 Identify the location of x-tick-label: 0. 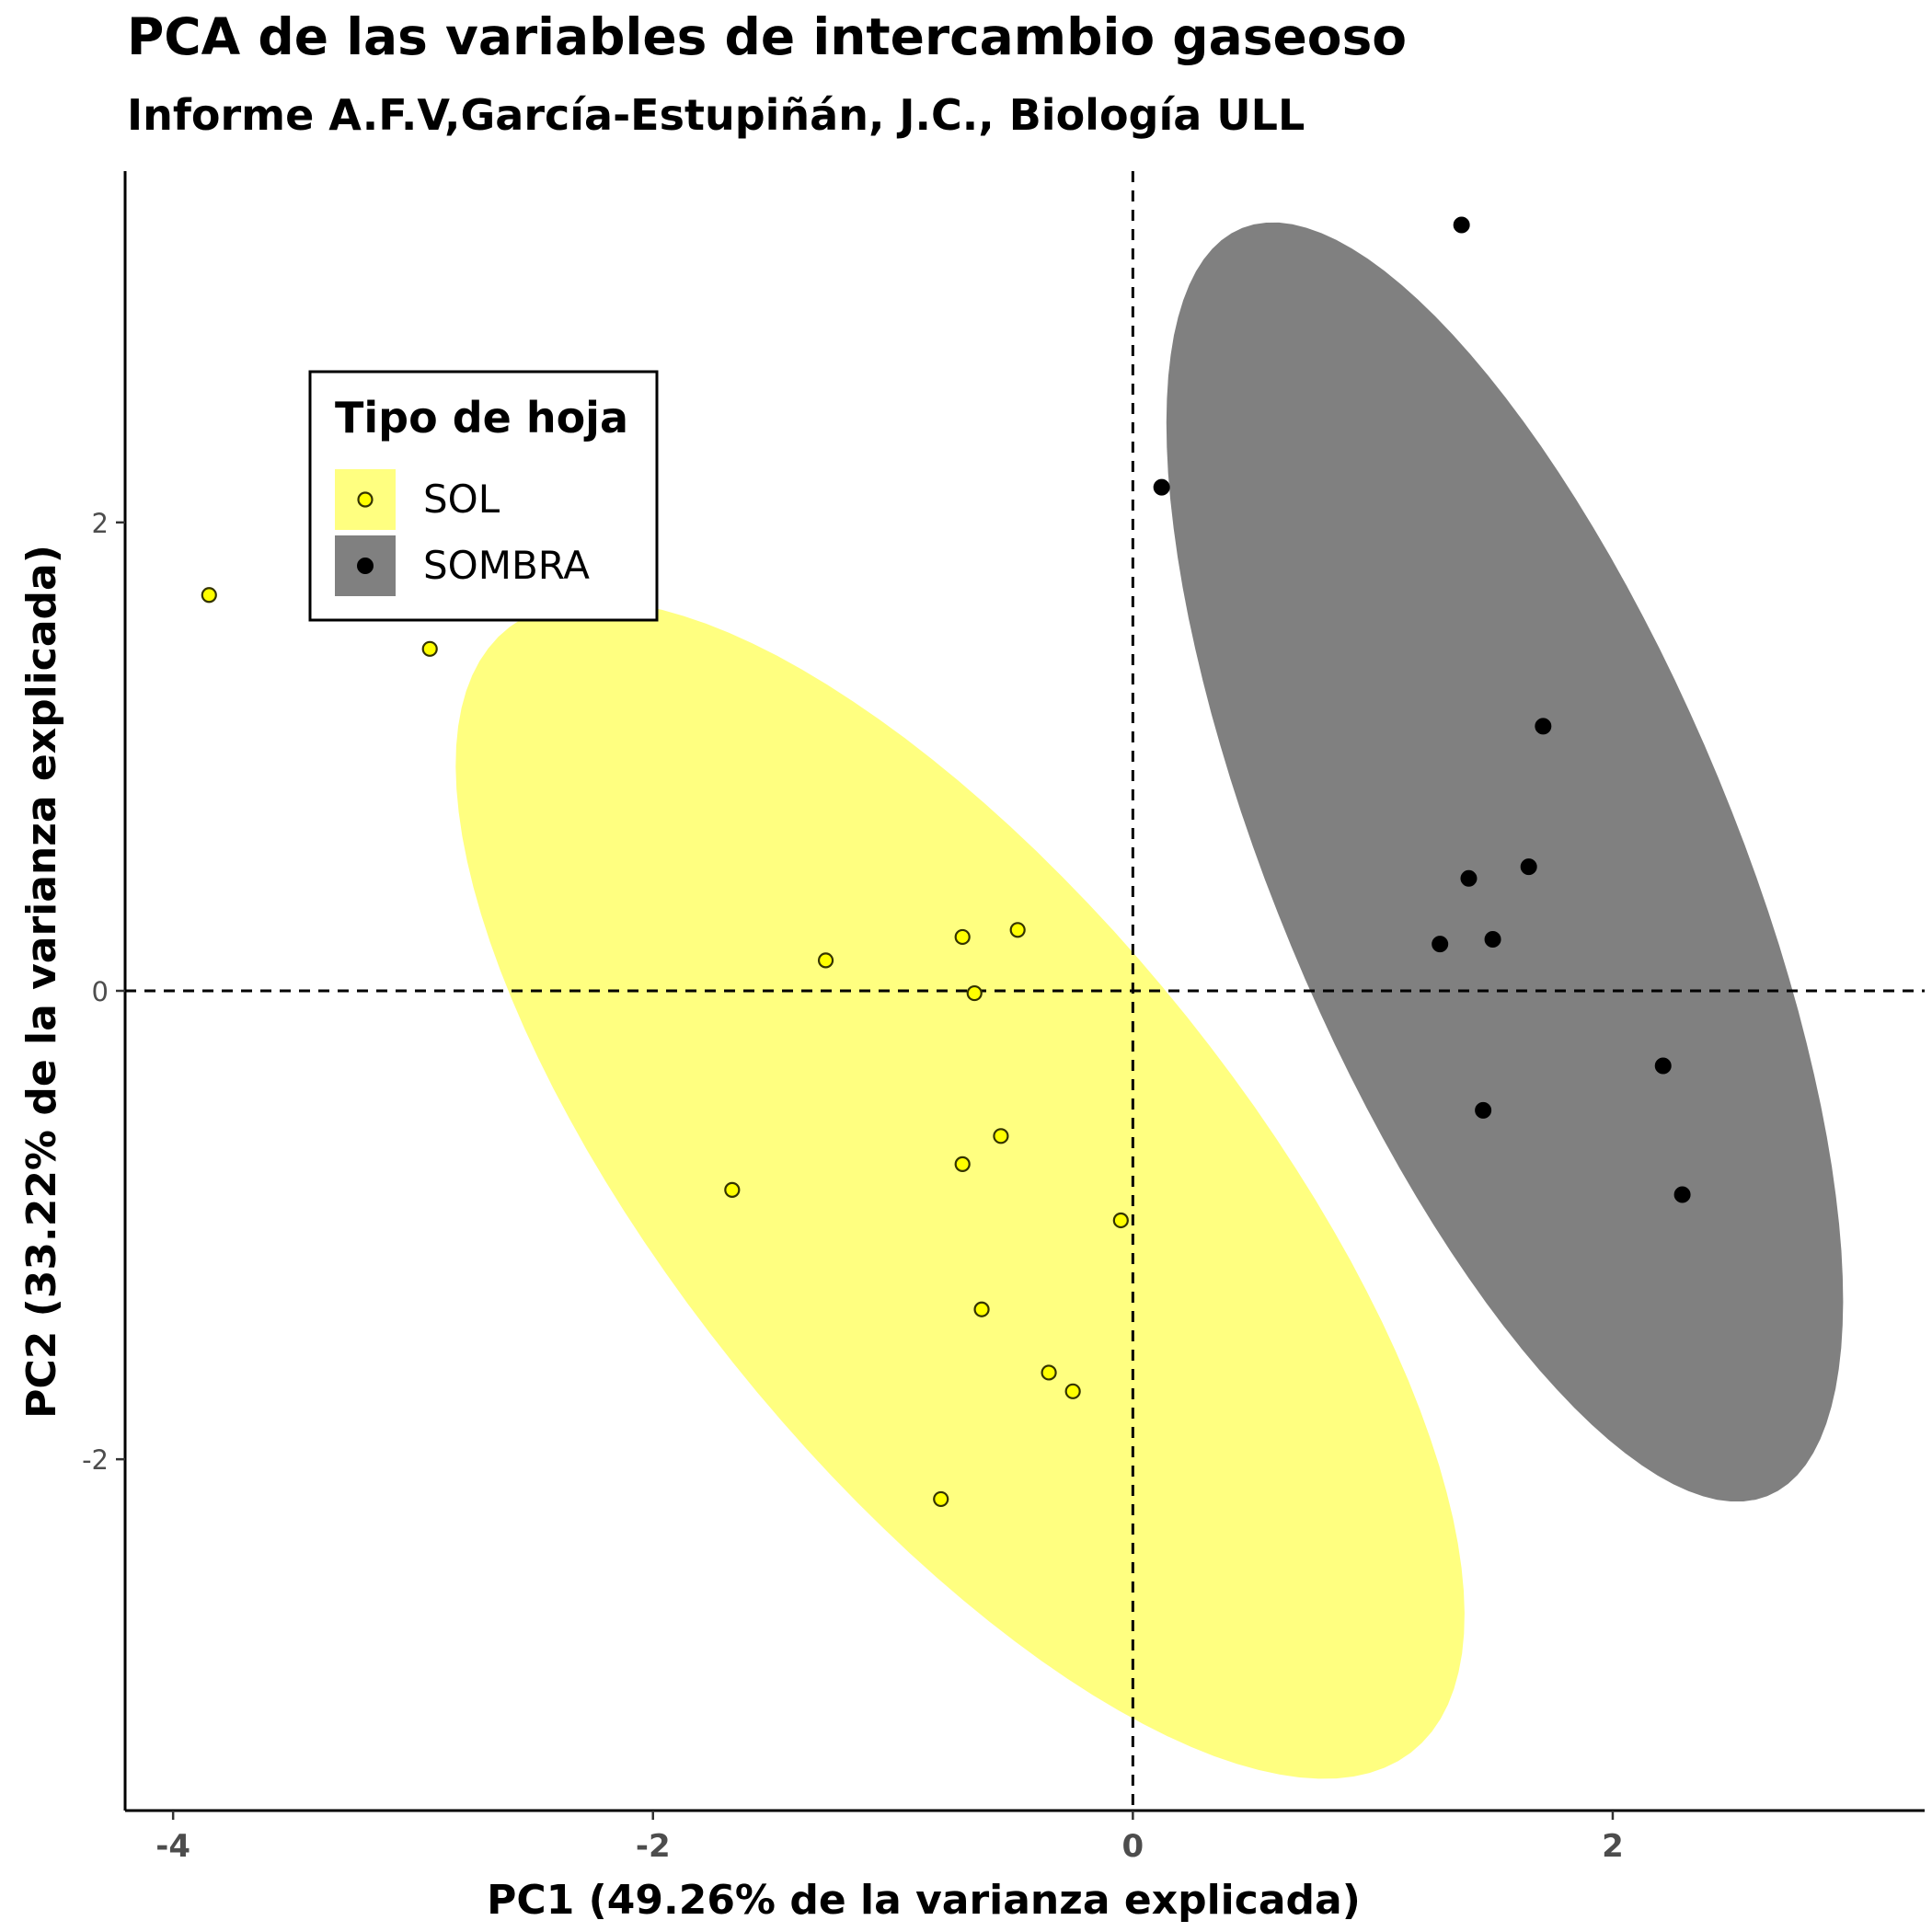
(1133, 1846).